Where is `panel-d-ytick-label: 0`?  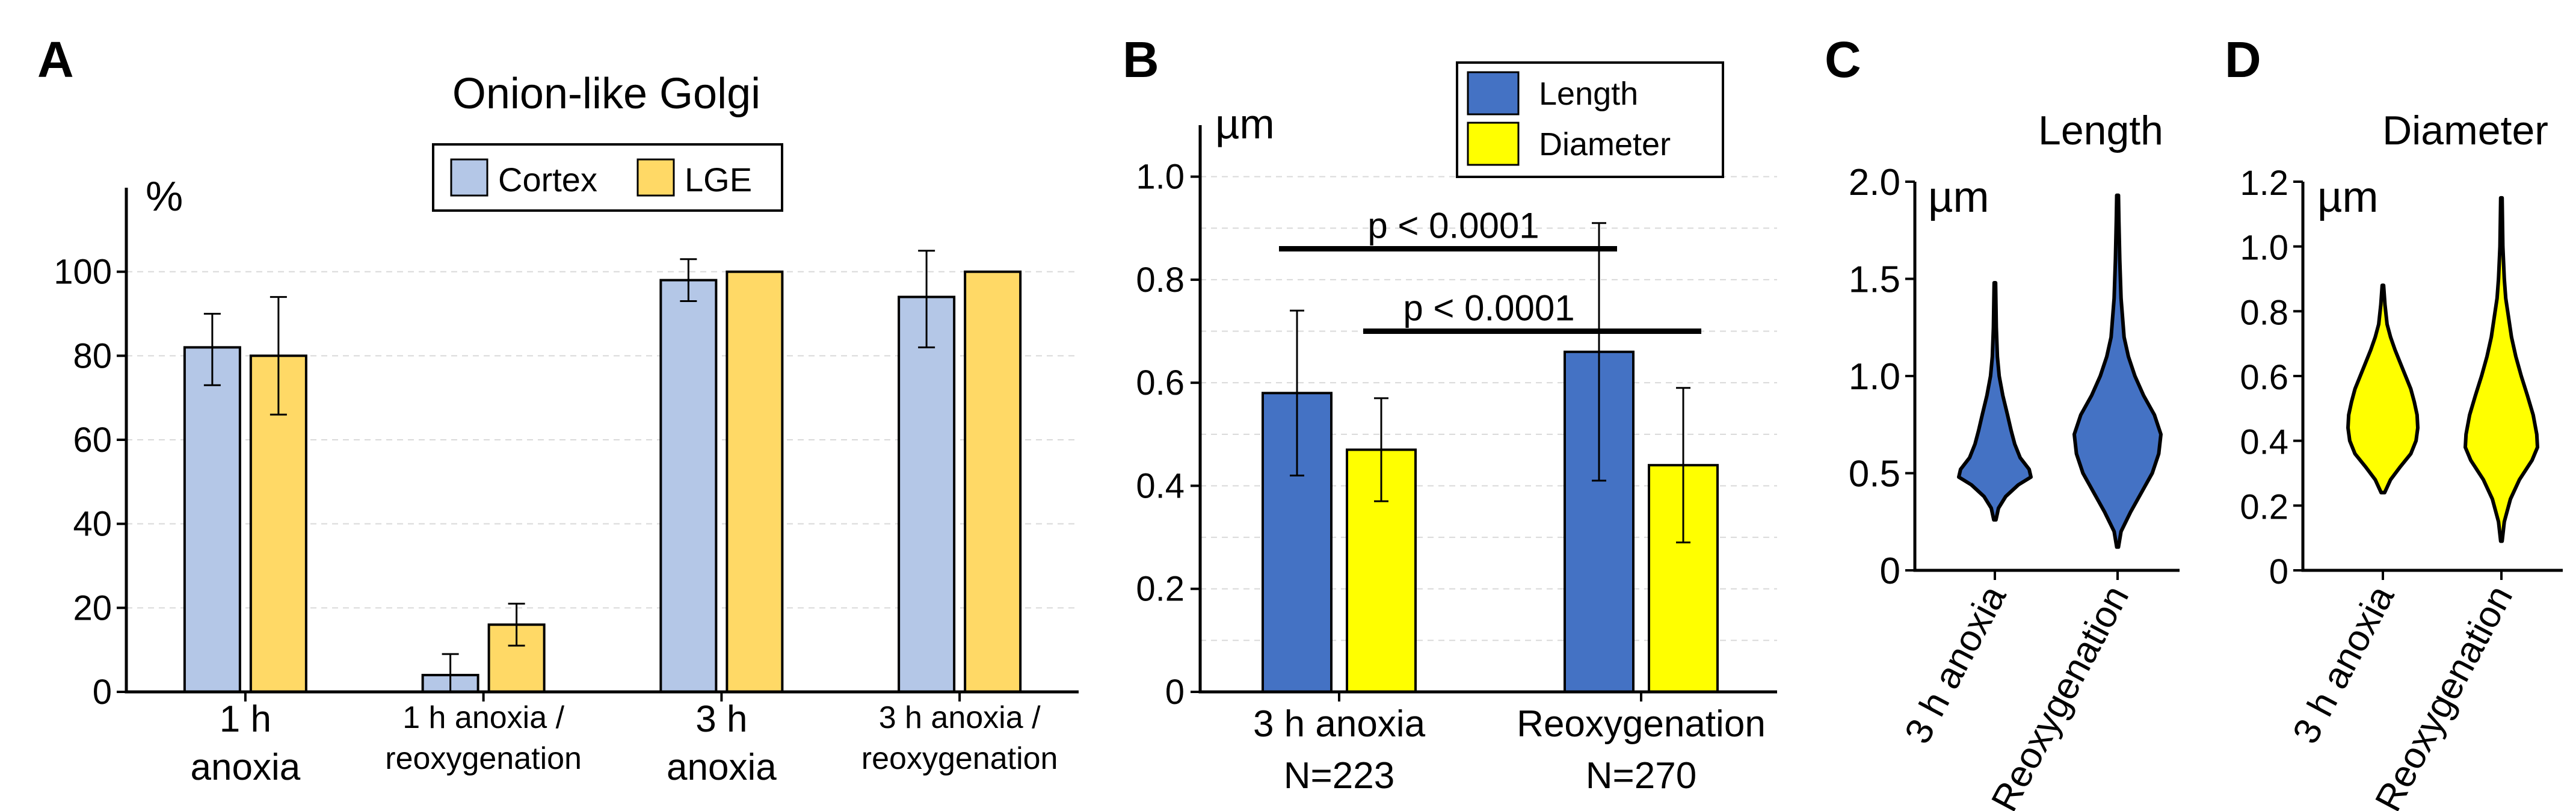
panel-d-ytick-label: 0 is located at coordinates (2278, 571).